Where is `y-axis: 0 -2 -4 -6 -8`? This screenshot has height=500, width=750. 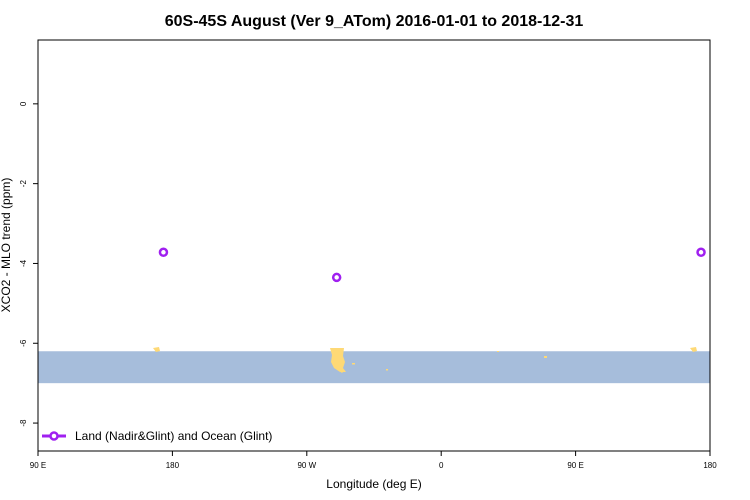 y-axis: 0 -2 -4 -6 -8 is located at coordinates (28, 264).